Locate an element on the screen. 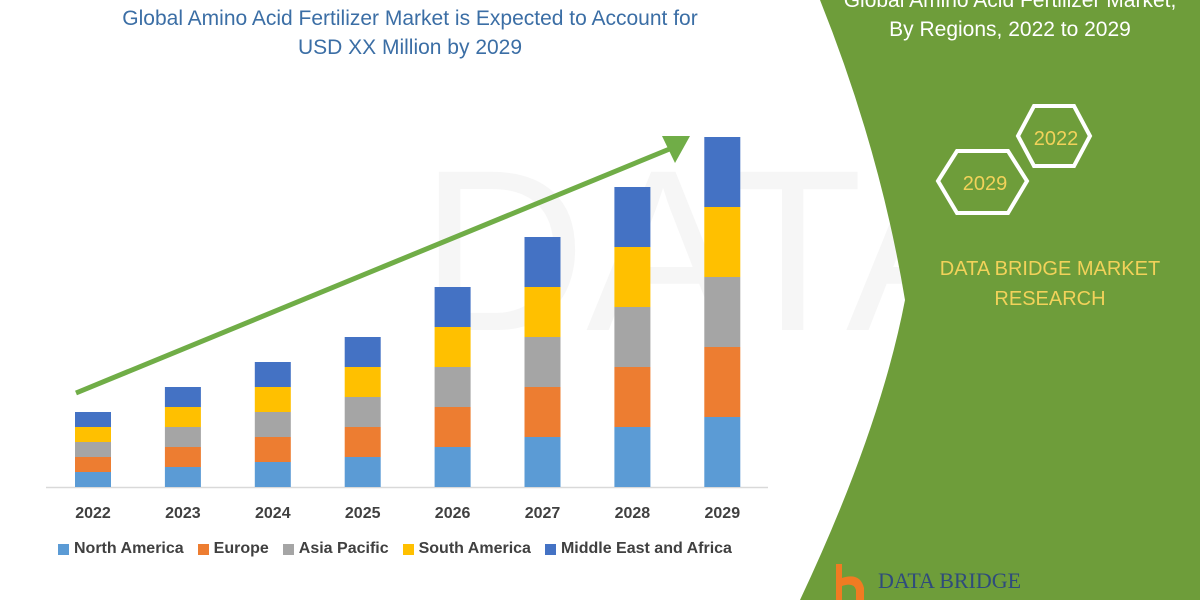 Image resolution: width=1200 pixels, height=600 pixels. bar-segment-europe-2025 is located at coordinates (362, 442).